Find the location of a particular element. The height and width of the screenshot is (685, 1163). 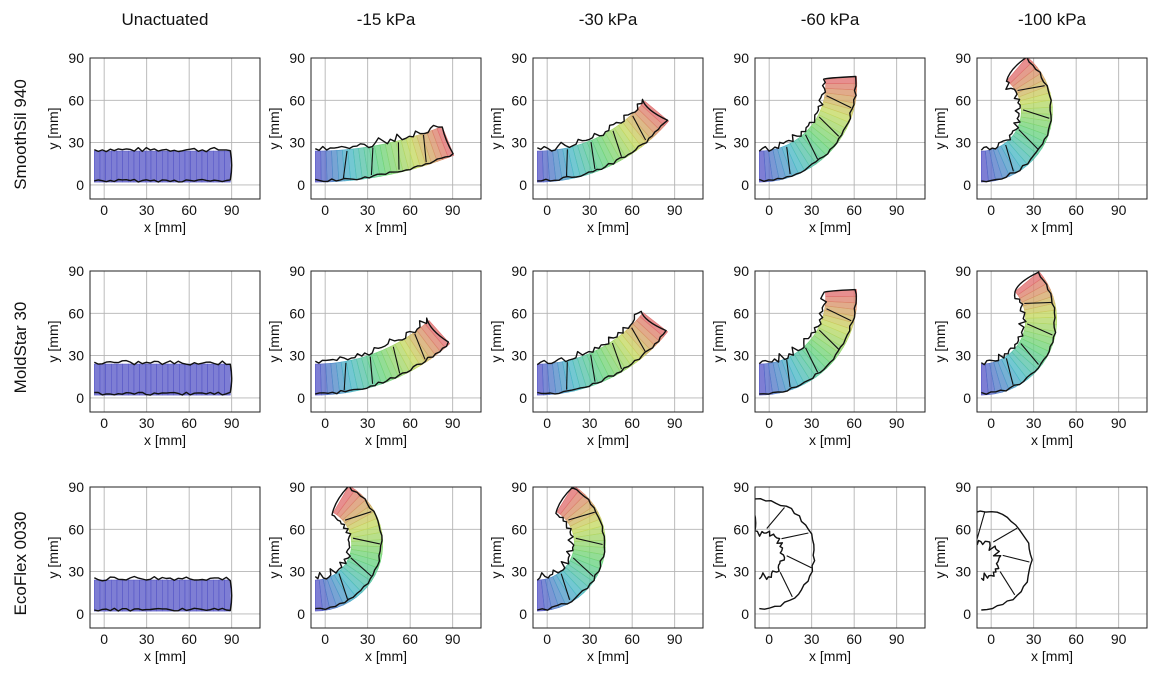

panel-ecoflex-0030-15-kpa: 0 30 60 90 0 30 60 90 x [mm] y [mm] is located at coordinates (374, 571).